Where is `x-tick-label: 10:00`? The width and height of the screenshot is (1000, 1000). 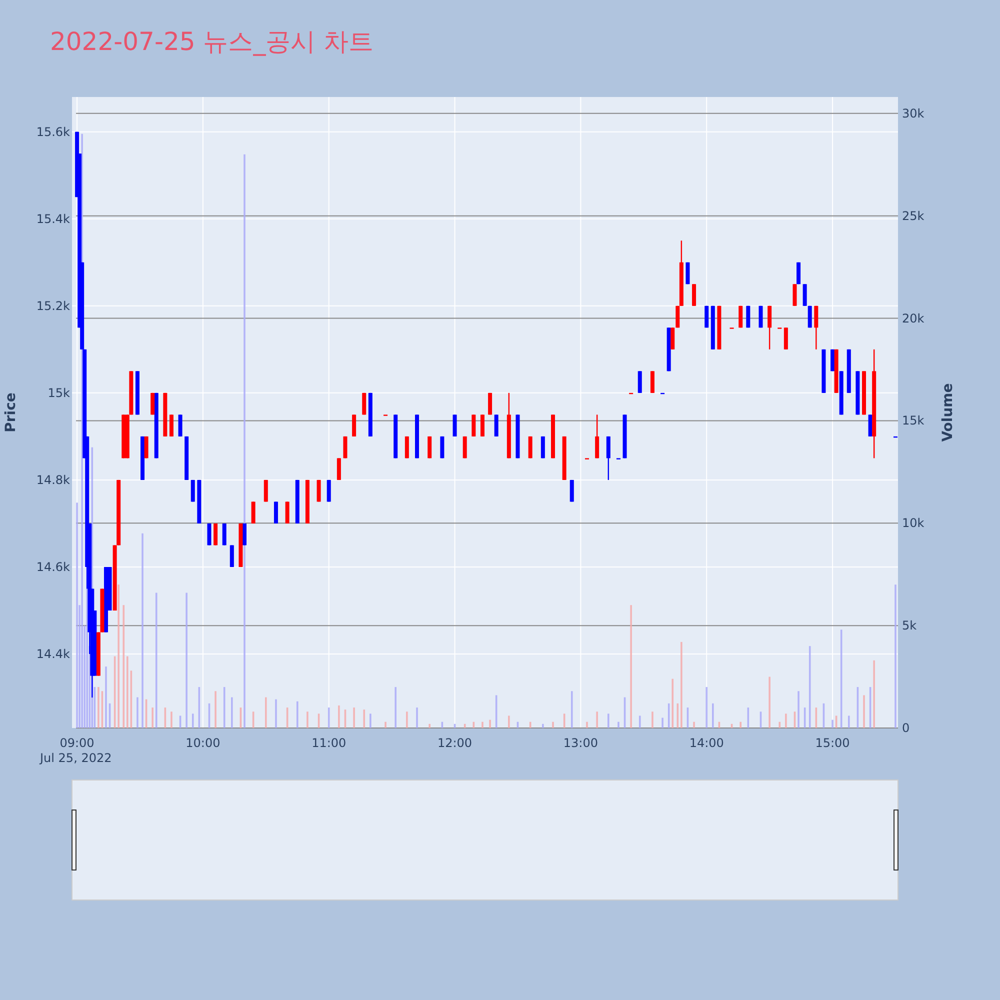
x-tick-label: 10:00 is located at coordinates (203, 743).